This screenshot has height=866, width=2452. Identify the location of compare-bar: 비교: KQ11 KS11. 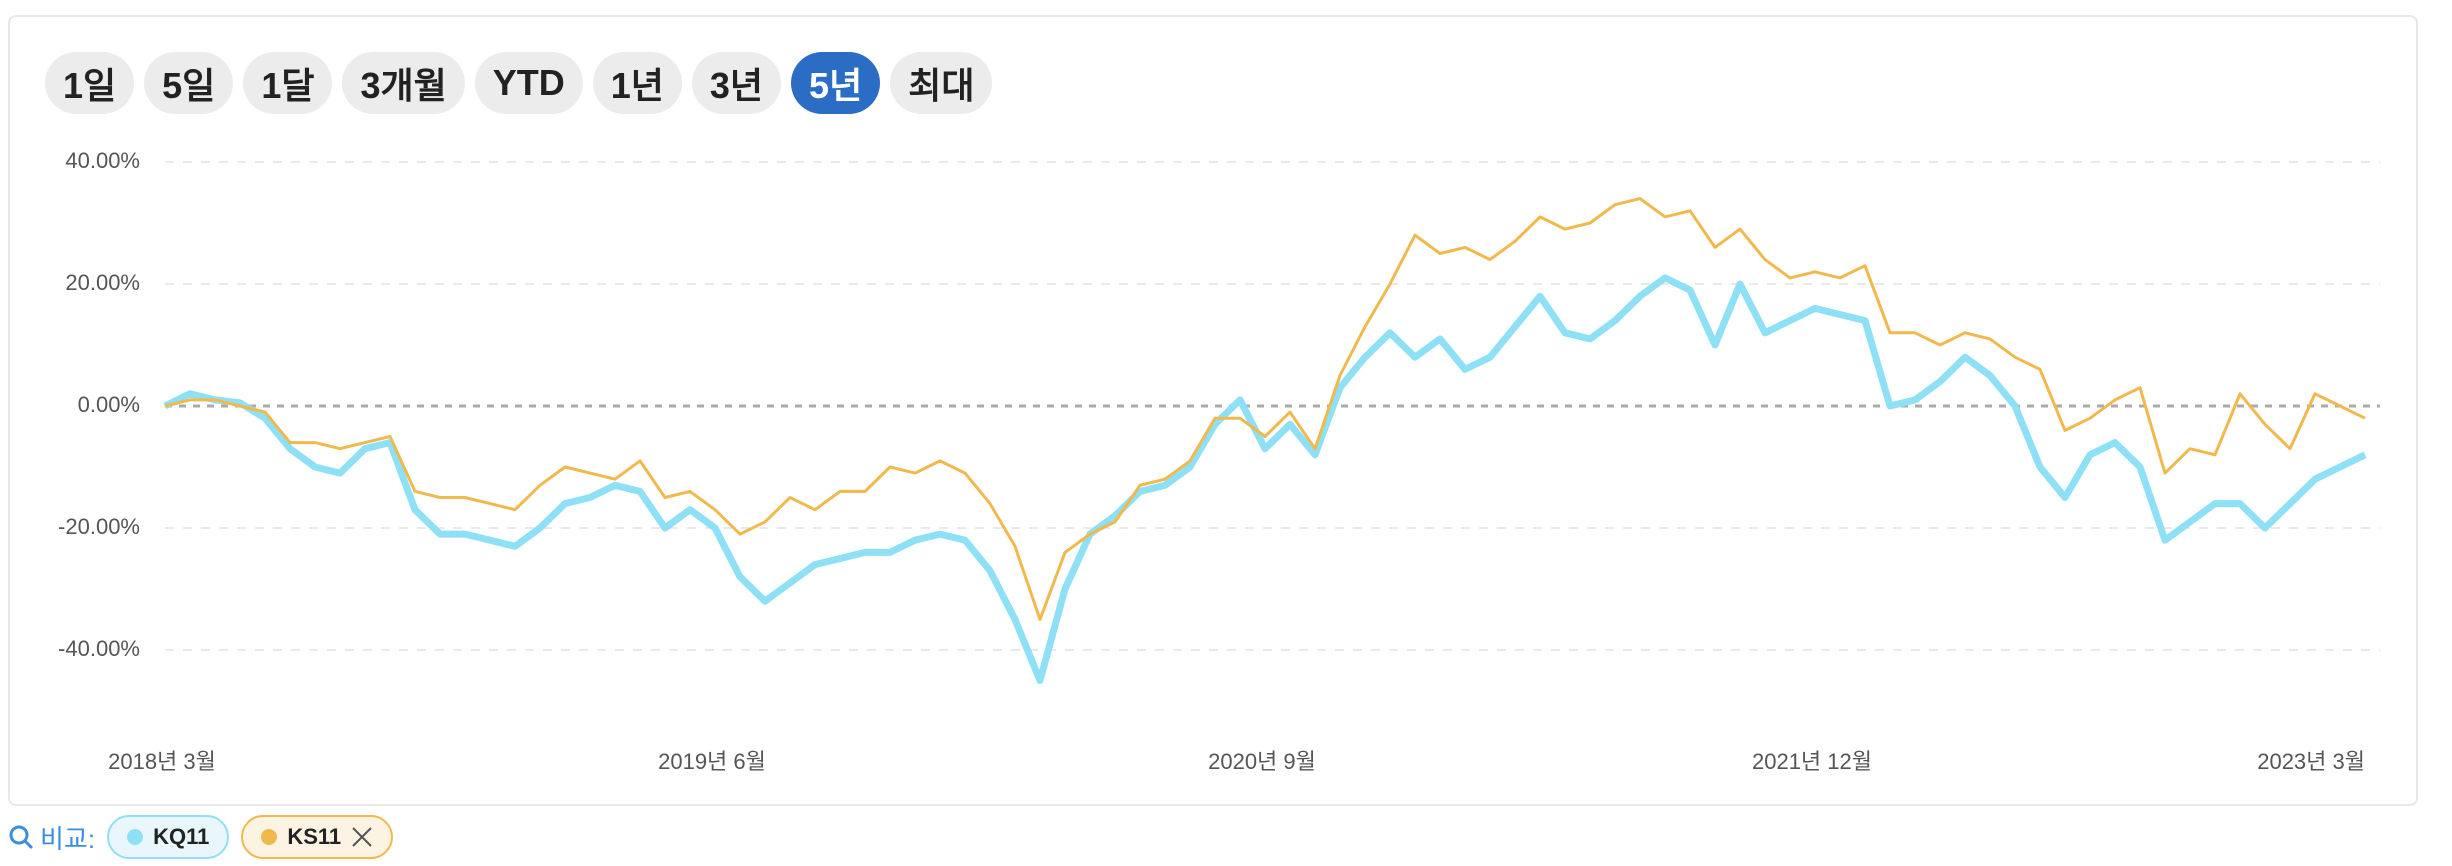
(201, 837).